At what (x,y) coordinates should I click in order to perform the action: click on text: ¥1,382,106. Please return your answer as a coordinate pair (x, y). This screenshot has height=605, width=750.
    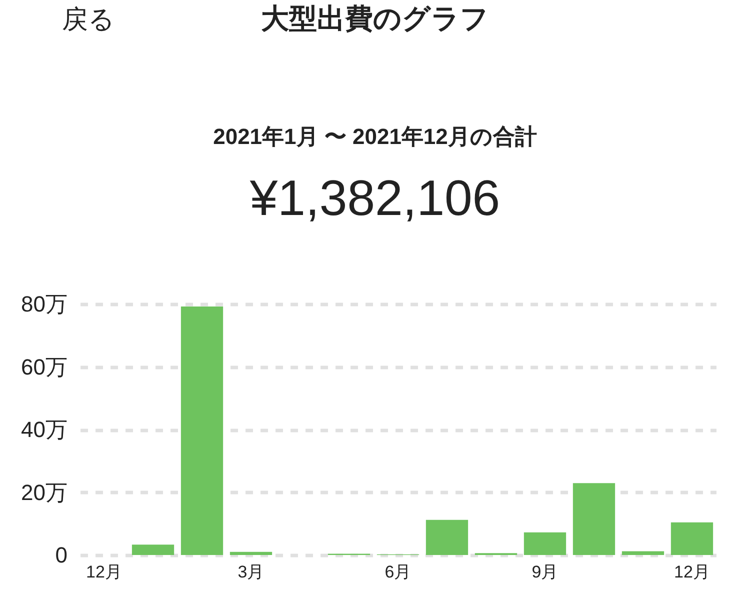
    Looking at the image, I should click on (374, 198).